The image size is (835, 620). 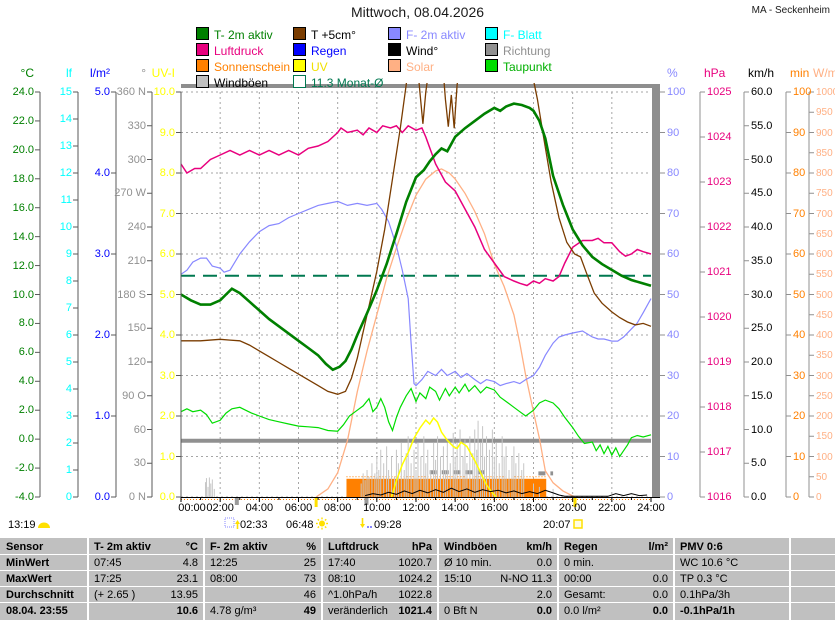 What do you see at coordinates (234, 34) in the screenshot?
I see `legend-item-t-2m-aktiv: T- 2m aktiv` at bounding box center [234, 34].